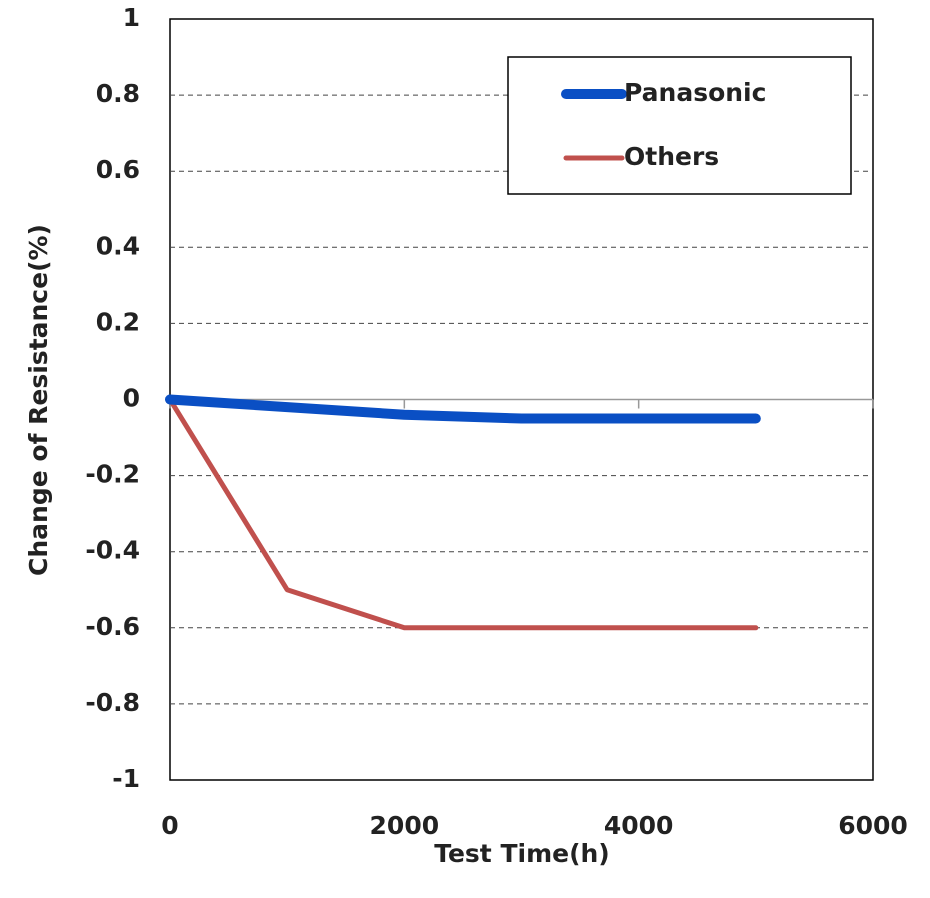 The width and height of the screenshot is (930, 898). Describe the element at coordinates (169, 825) in the screenshot. I see `x-tick-label: 0` at that location.